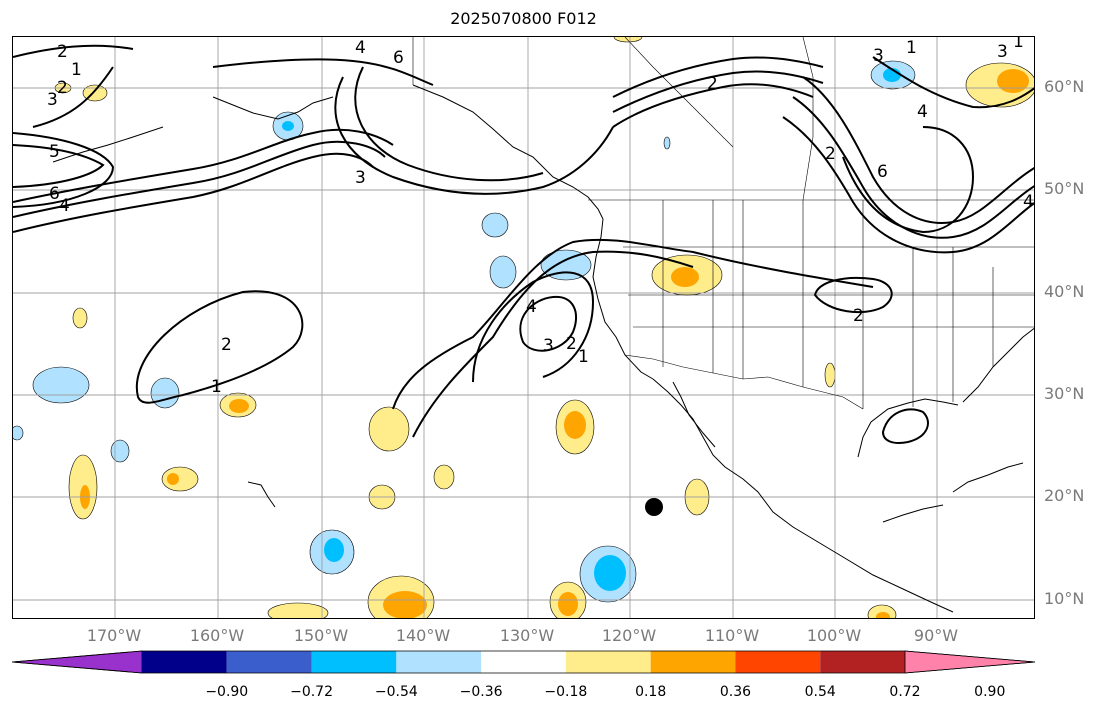 This screenshot has height=712, width=1105. What do you see at coordinates (820, 692) in the screenshot?
I see `colorbar-tick-label: 0.54` at bounding box center [820, 692].